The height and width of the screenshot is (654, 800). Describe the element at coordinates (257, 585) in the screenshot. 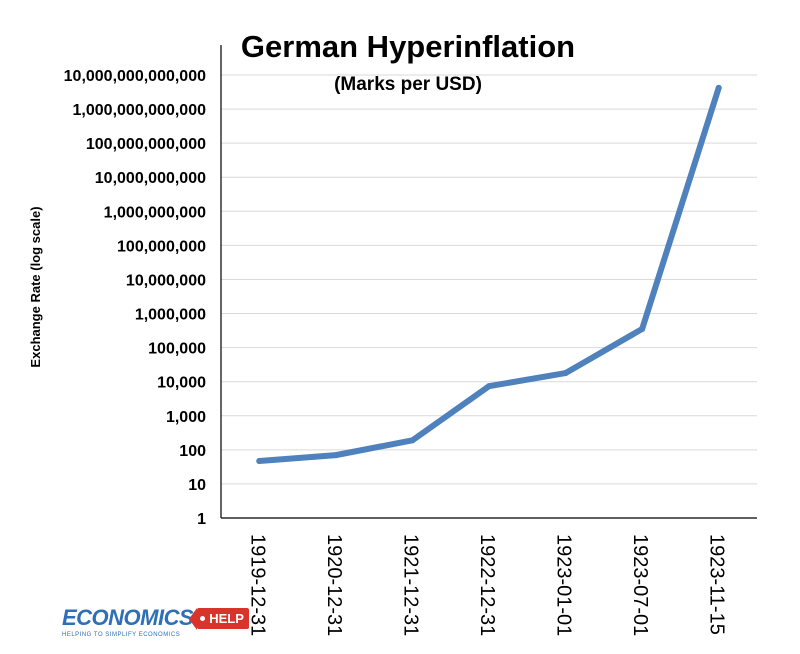

I see `x-tick-label: 1919-12-31` at that location.